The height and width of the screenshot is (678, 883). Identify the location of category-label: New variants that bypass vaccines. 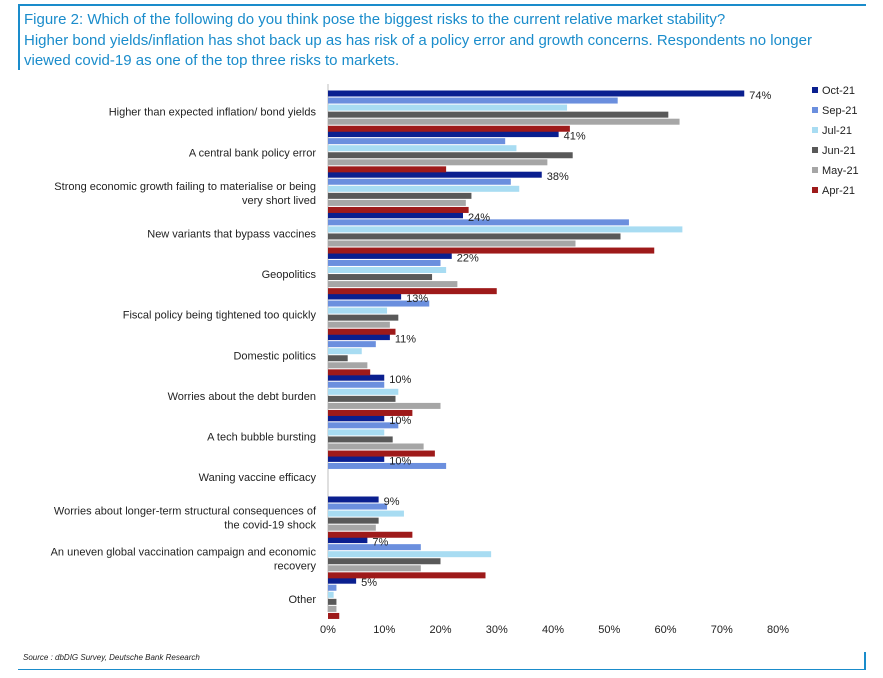
(231, 234).